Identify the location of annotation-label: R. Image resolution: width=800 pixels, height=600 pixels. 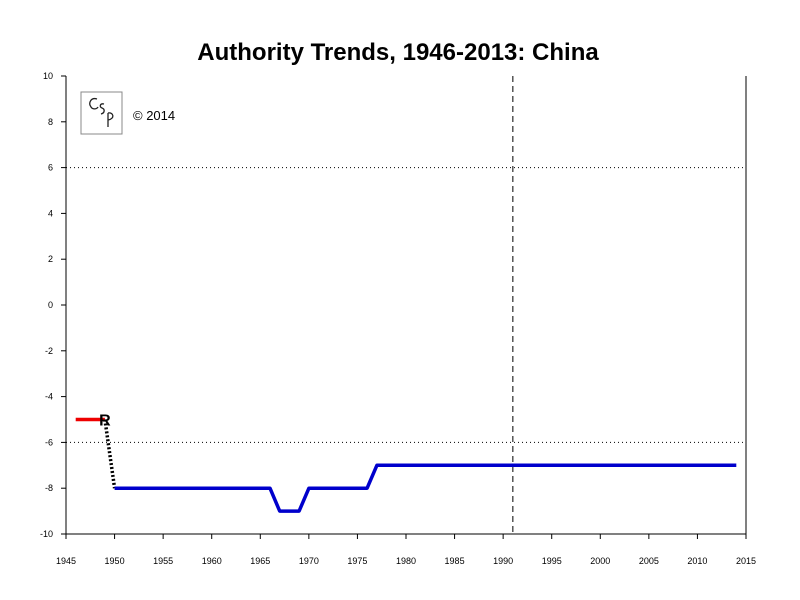
(105, 421).